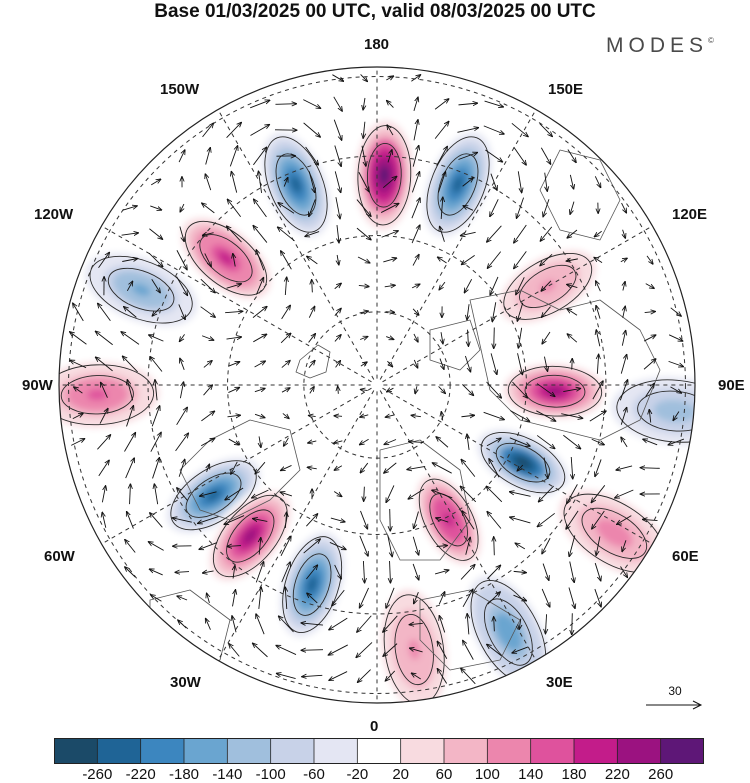 Image resolution: width=750 pixels, height=783 pixels. Describe the element at coordinates (690, 214) in the screenshot. I see `lon-label-120e: 120E` at that location.